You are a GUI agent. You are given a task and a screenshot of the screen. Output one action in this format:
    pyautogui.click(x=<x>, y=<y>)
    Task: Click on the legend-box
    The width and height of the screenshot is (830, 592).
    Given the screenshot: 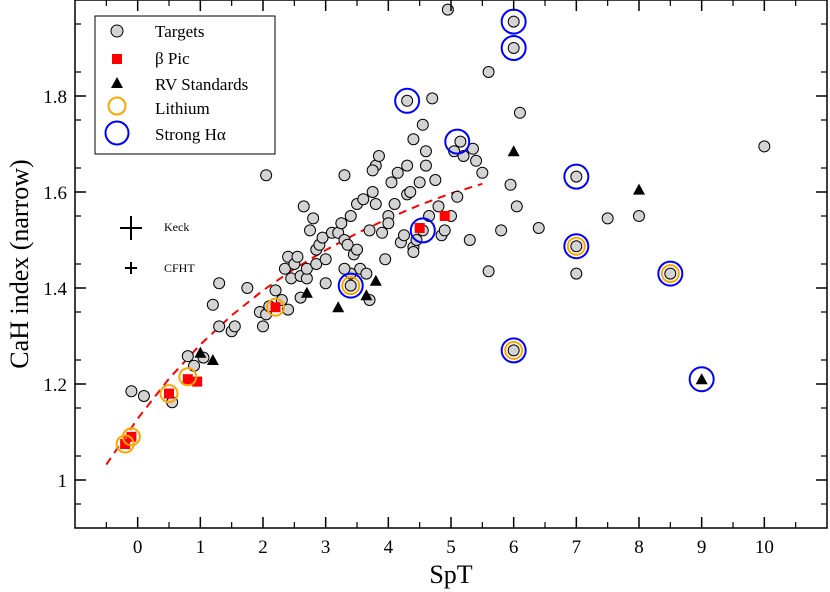 What is the action you would take?
    pyautogui.click(x=185, y=85)
    